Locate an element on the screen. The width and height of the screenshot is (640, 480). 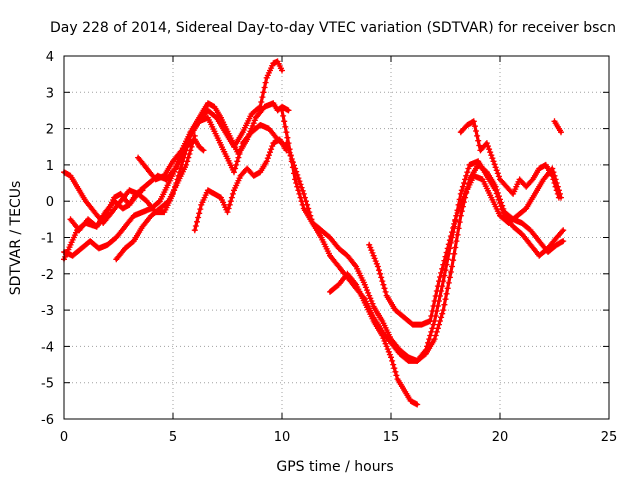
y-tick-label: 3 is located at coordinates (50, 93).